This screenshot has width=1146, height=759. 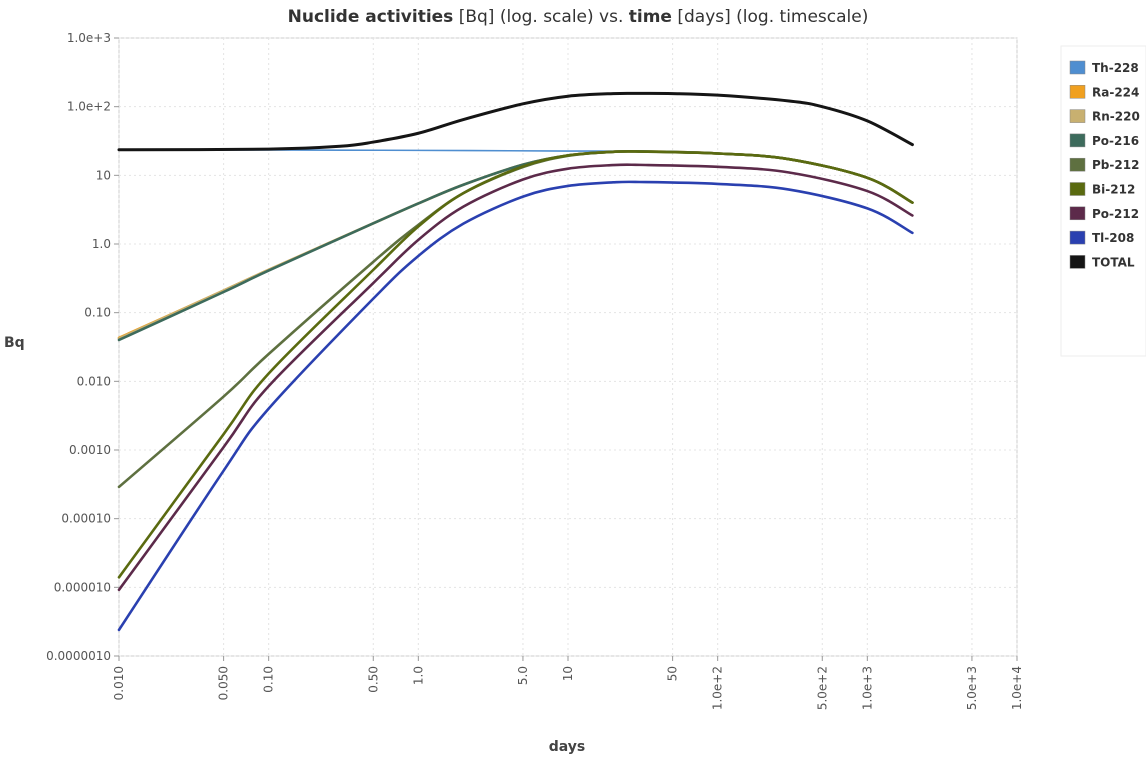 What do you see at coordinates (101, 244) in the screenshot?
I see `y-tick-label: 1.0` at bounding box center [101, 244].